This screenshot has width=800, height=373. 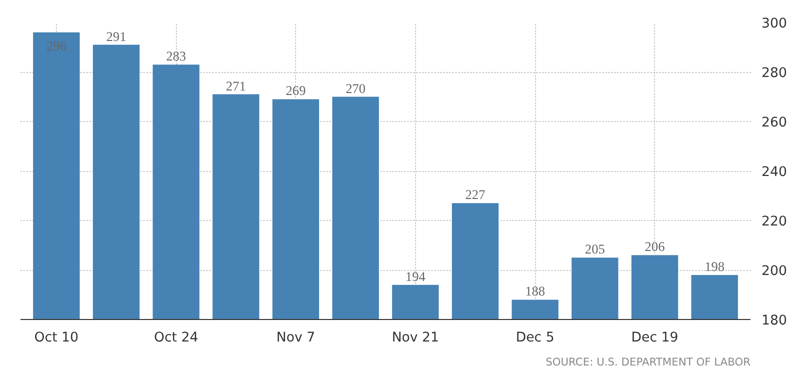 What do you see at coordinates (774, 172) in the screenshot?
I see `y-tick-label: 240` at bounding box center [774, 172].